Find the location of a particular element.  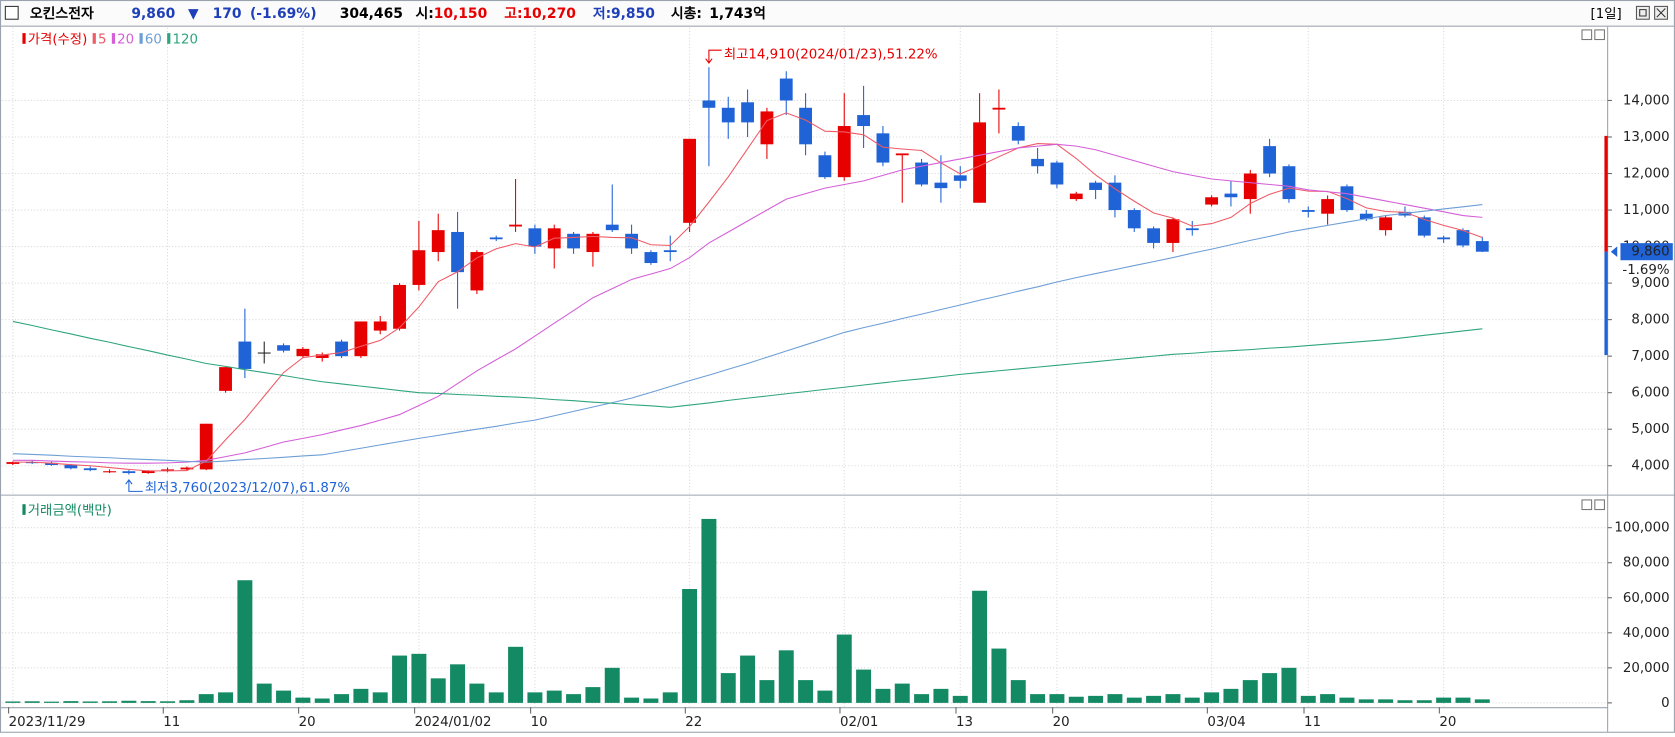

y-tick-label: 0 is located at coordinates (1665, 703).